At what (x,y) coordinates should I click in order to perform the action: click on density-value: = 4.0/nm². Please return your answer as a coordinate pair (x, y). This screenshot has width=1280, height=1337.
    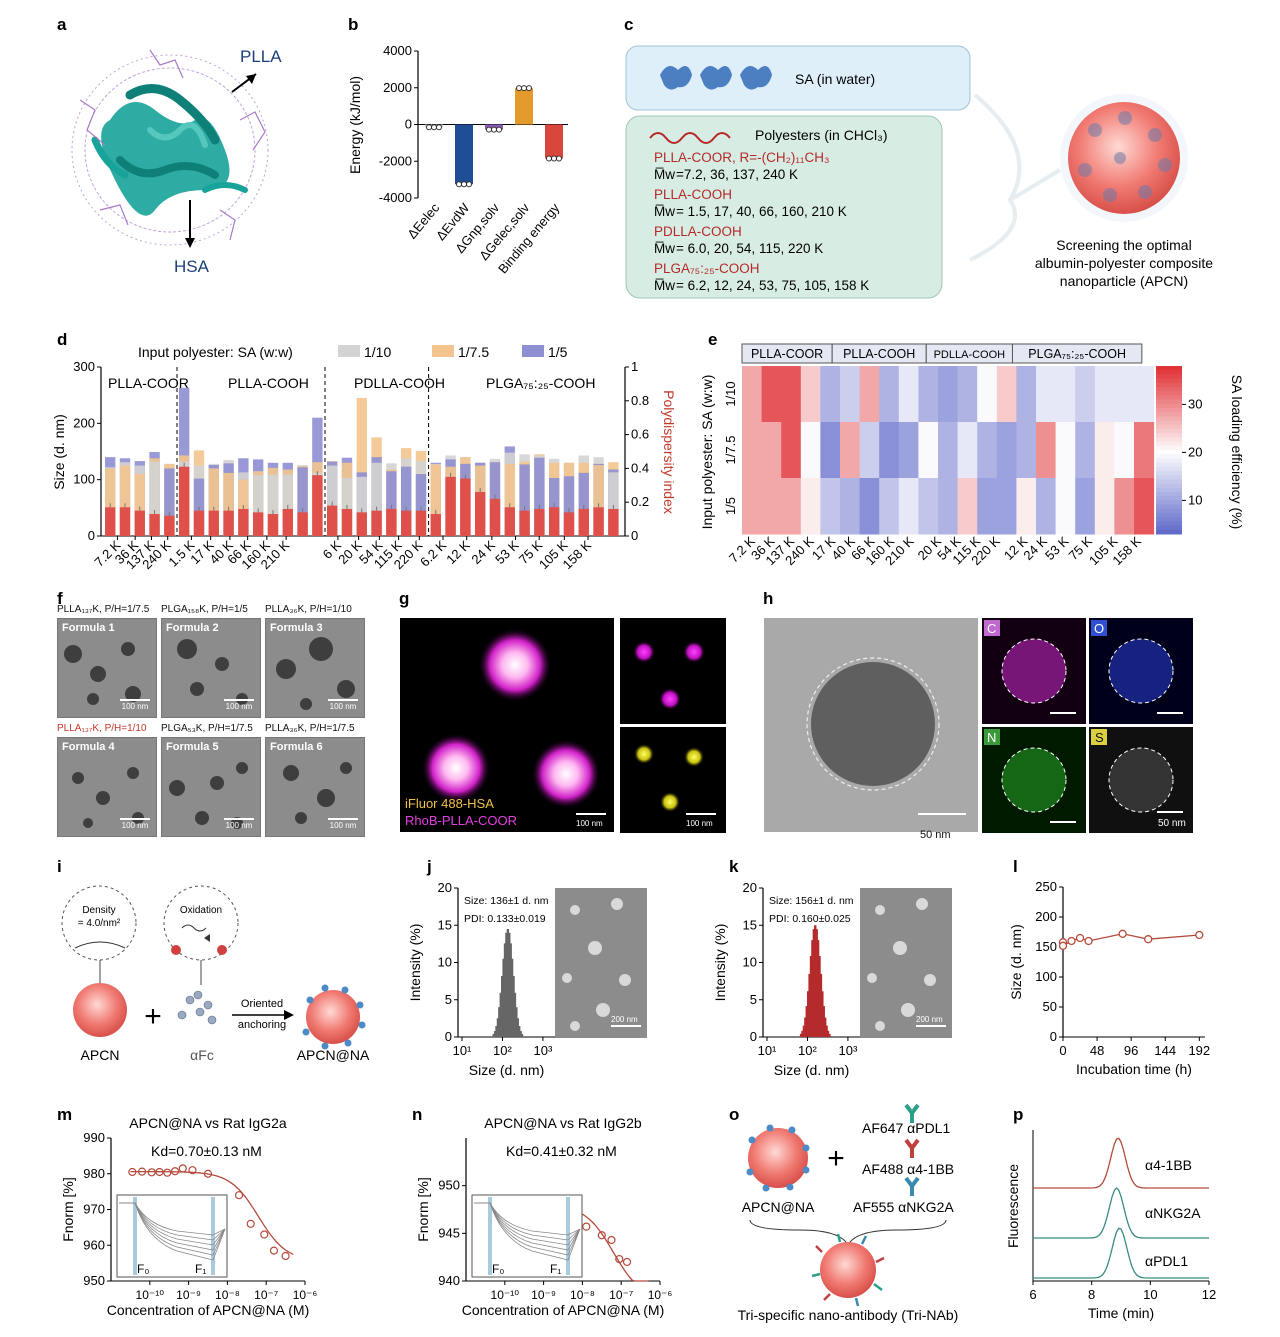
    Looking at the image, I should click on (99, 923).